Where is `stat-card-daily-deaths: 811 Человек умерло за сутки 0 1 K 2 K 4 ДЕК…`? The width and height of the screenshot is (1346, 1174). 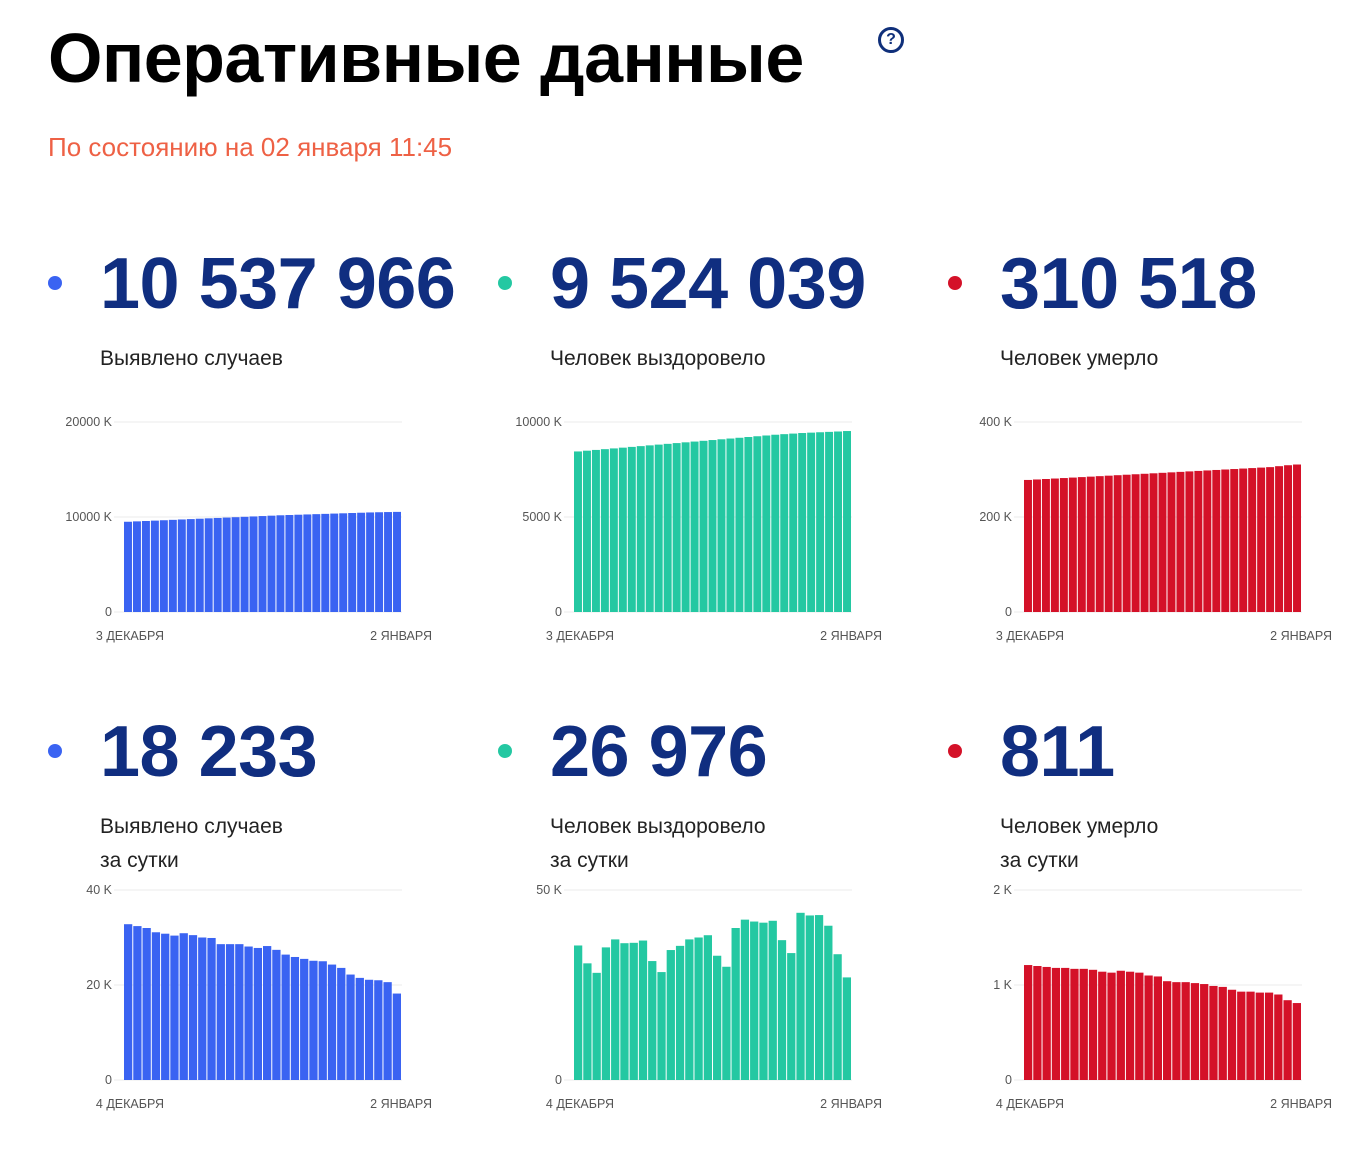
stat-card-daily-deaths: 811 Человек умерло за сутки 0 1 K 2 K 4 ДЕК… is located at coordinates (1146, 944).